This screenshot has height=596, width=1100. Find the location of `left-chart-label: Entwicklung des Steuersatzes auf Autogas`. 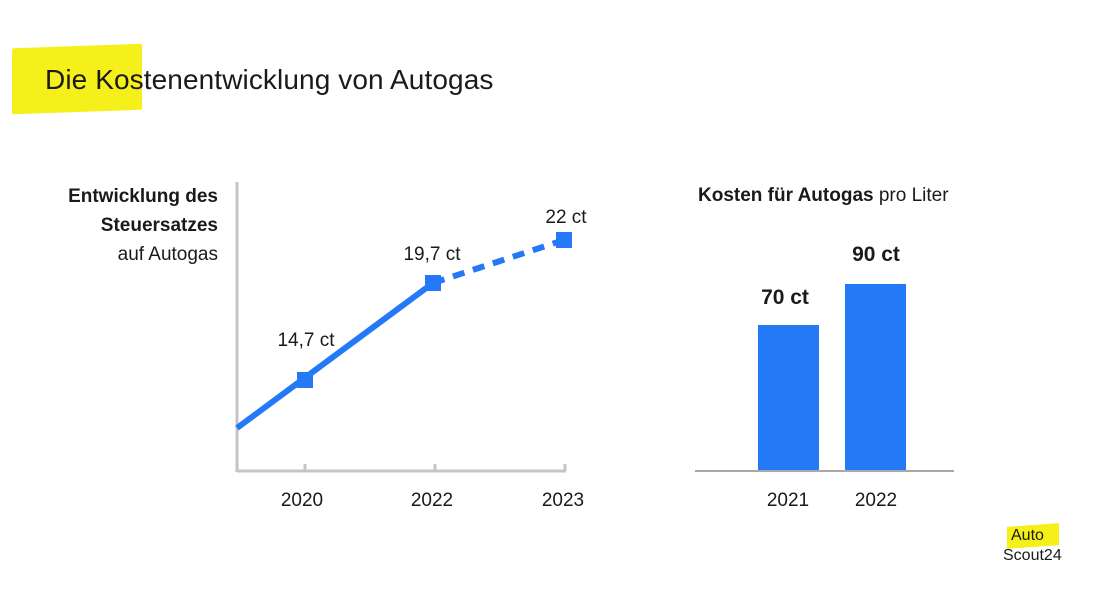

left-chart-label: Entwicklung des Steuersatzes auf Autogas is located at coordinates (143, 225).